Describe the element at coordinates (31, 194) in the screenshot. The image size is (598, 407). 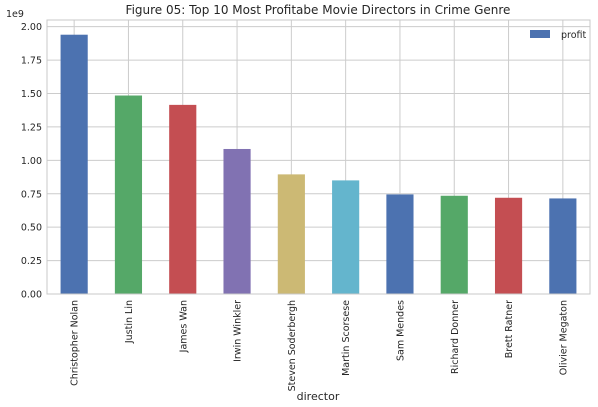
I see `y-tick-label: 0.75` at that location.